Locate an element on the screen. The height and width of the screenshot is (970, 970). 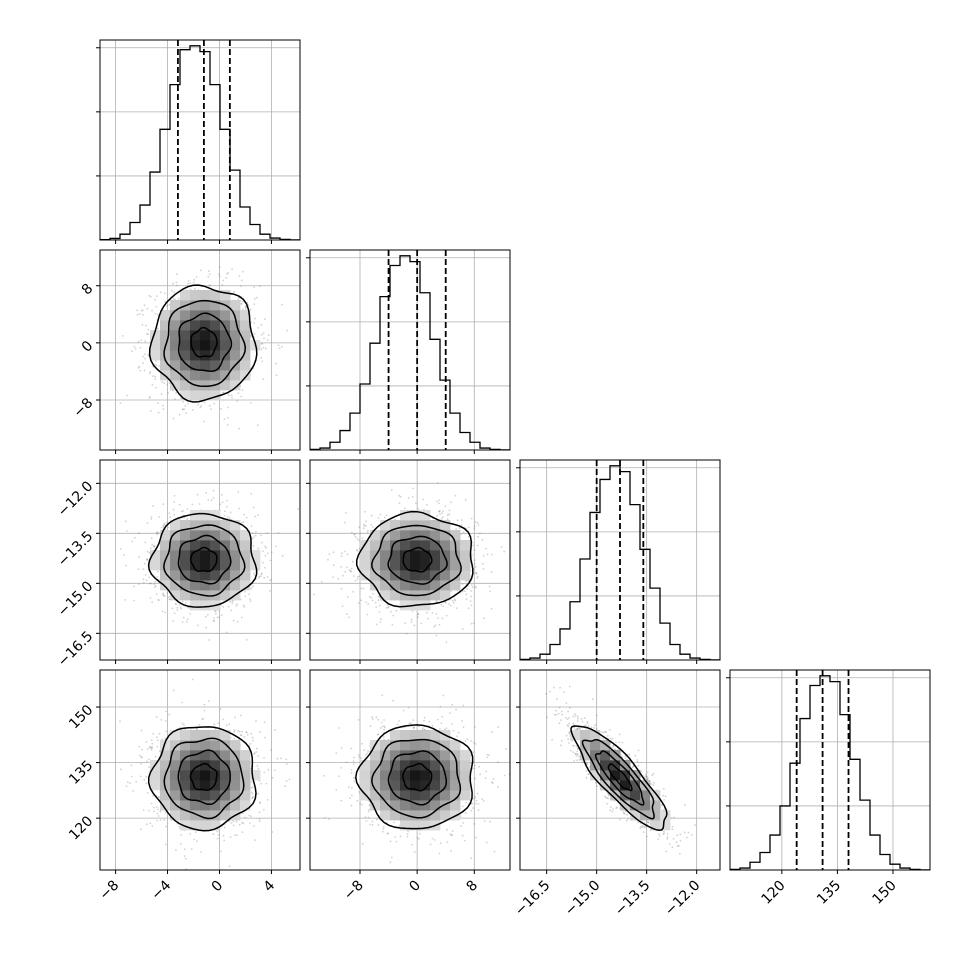
panel-frame is located at coordinates (200, 560).